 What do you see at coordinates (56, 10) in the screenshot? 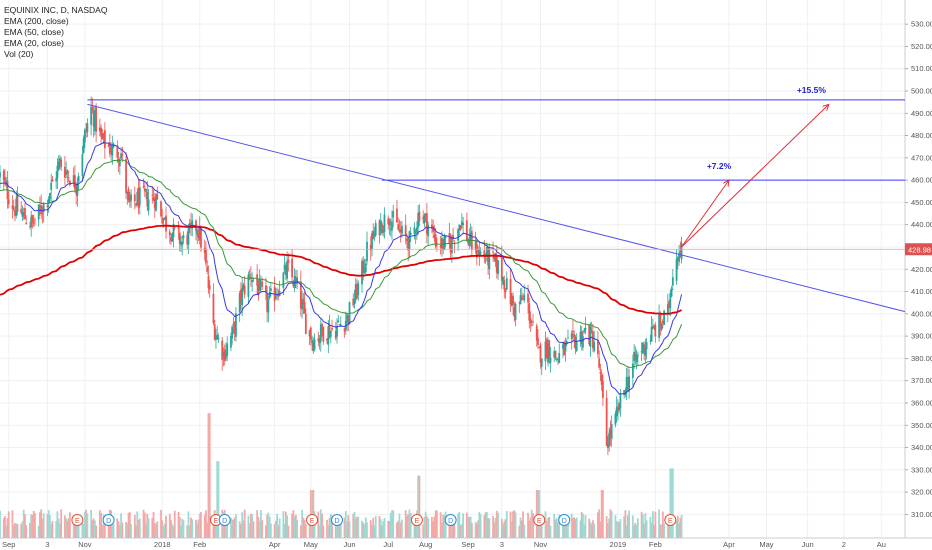
I see `legend-symbol: EQUINIX INC, D, NASDAQ` at bounding box center [56, 10].